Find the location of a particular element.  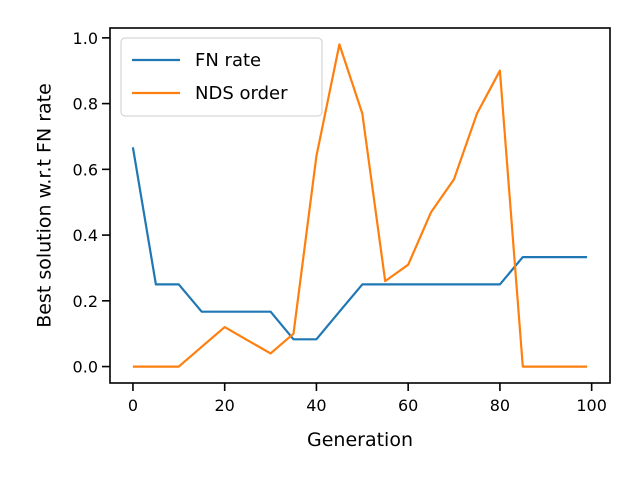

legend-box is located at coordinates (221, 77).